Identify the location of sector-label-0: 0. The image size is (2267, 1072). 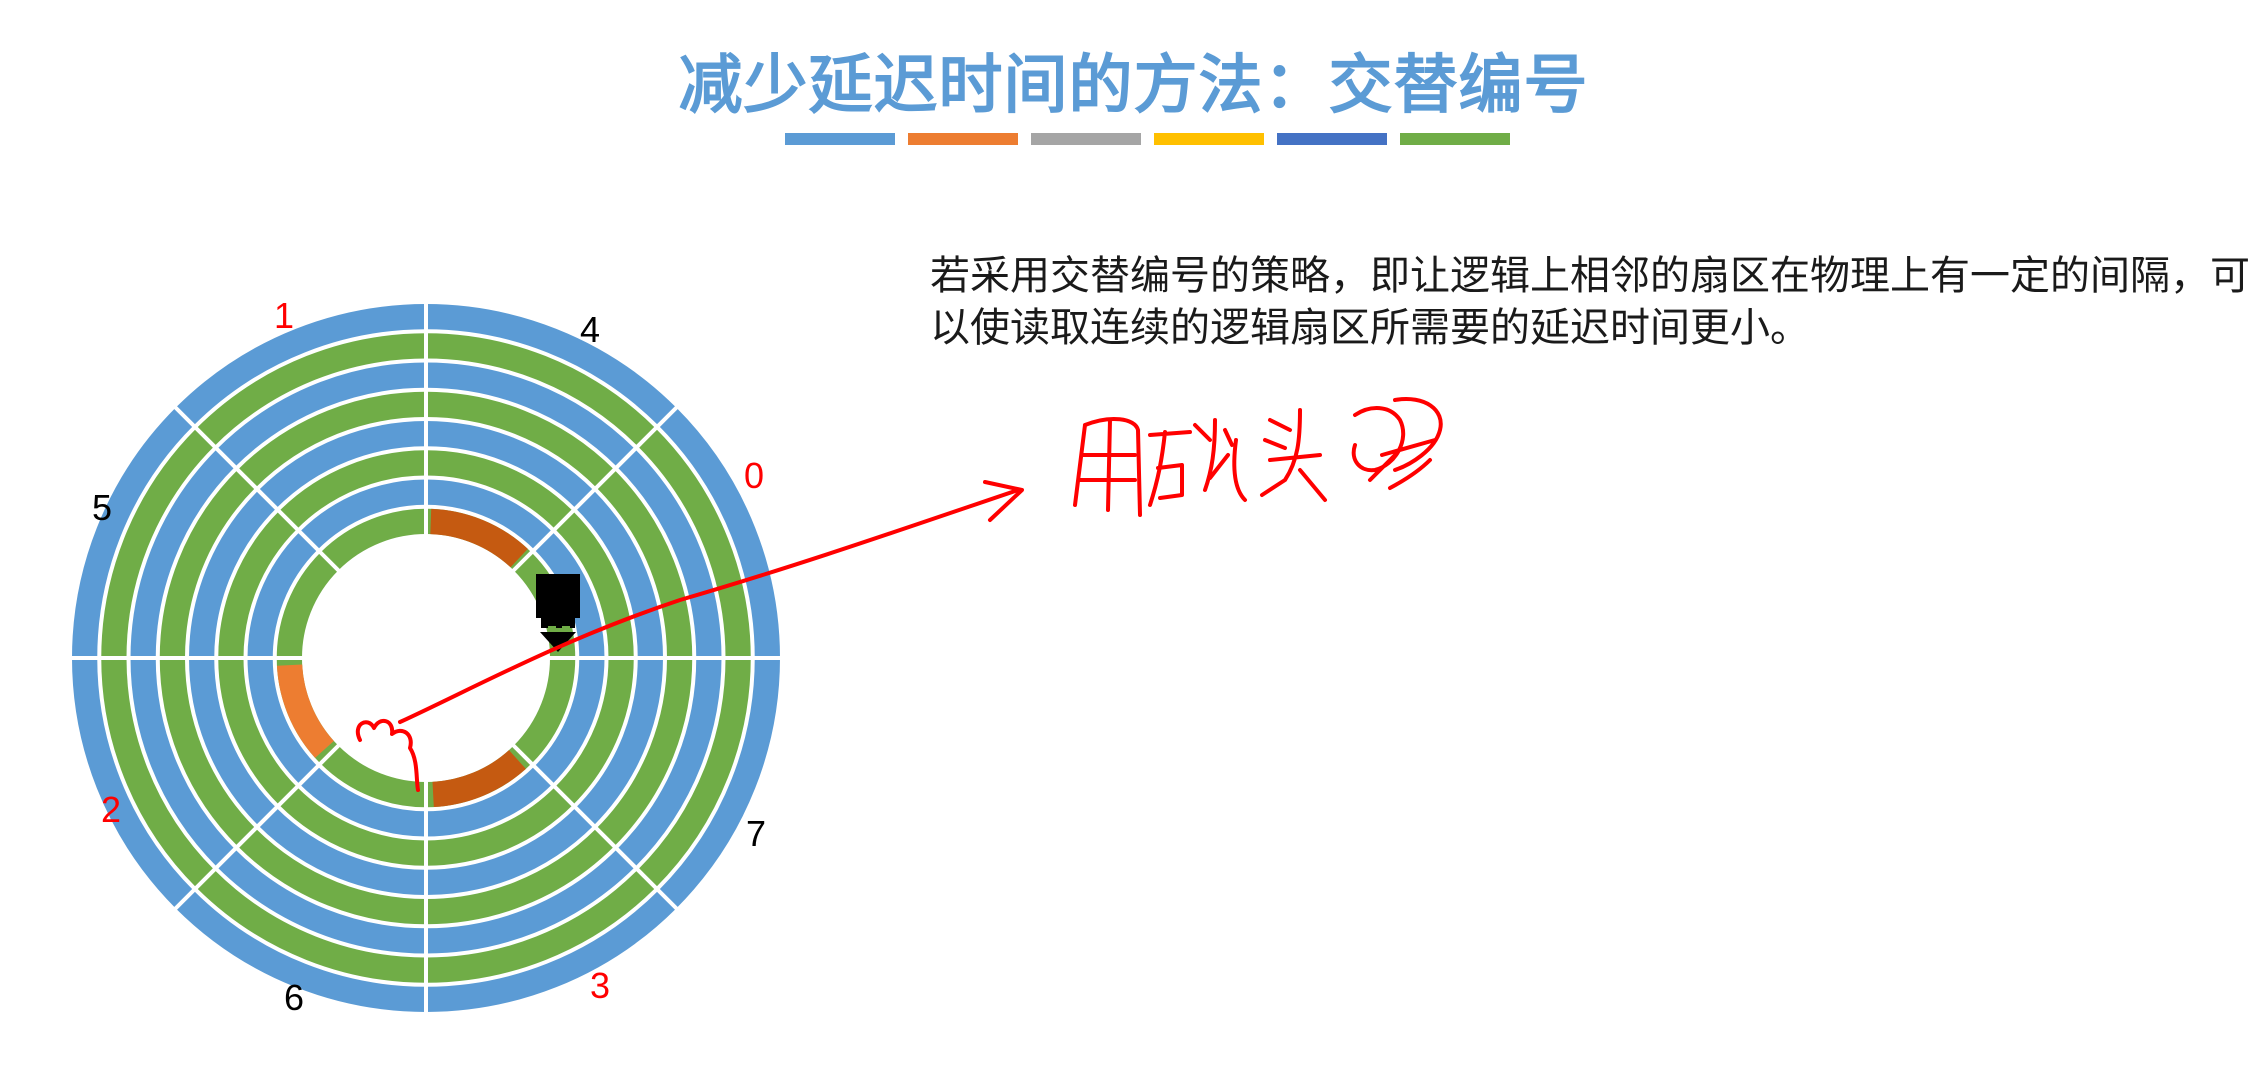
(754, 475).